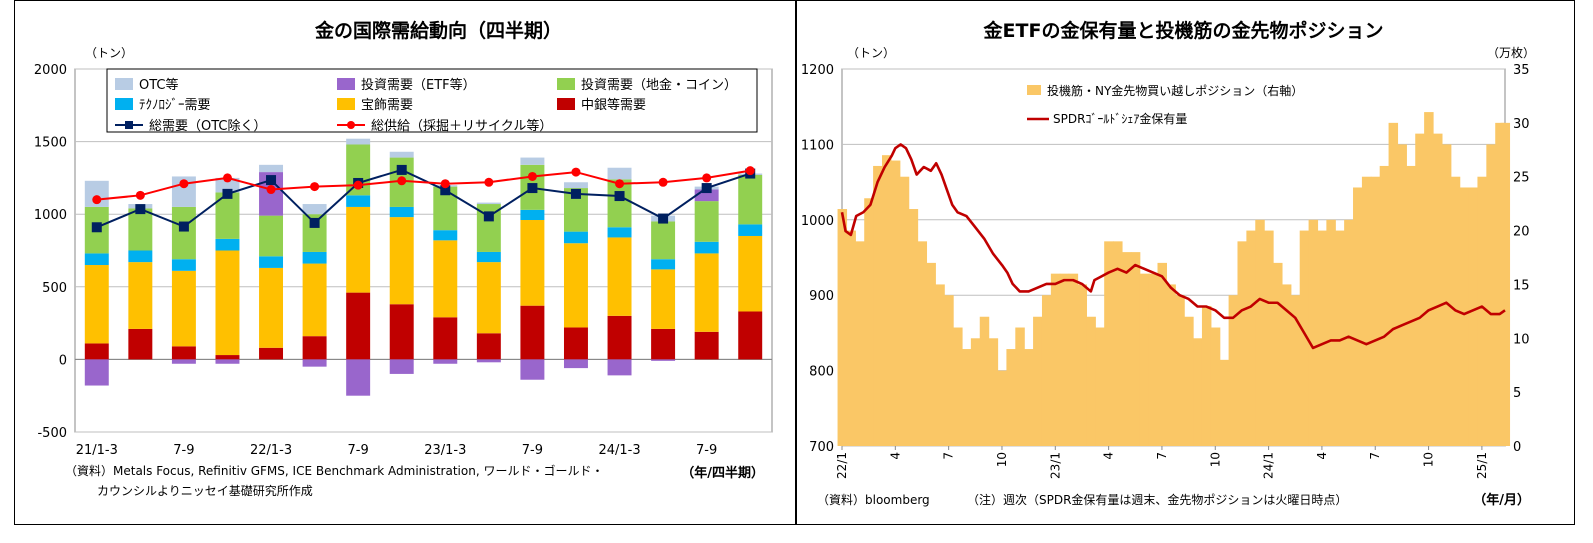 Image resolution: width=1593 pixels, height=543 pixels. I want to click on y-tick-label-right: 25, so click(1521, 178).